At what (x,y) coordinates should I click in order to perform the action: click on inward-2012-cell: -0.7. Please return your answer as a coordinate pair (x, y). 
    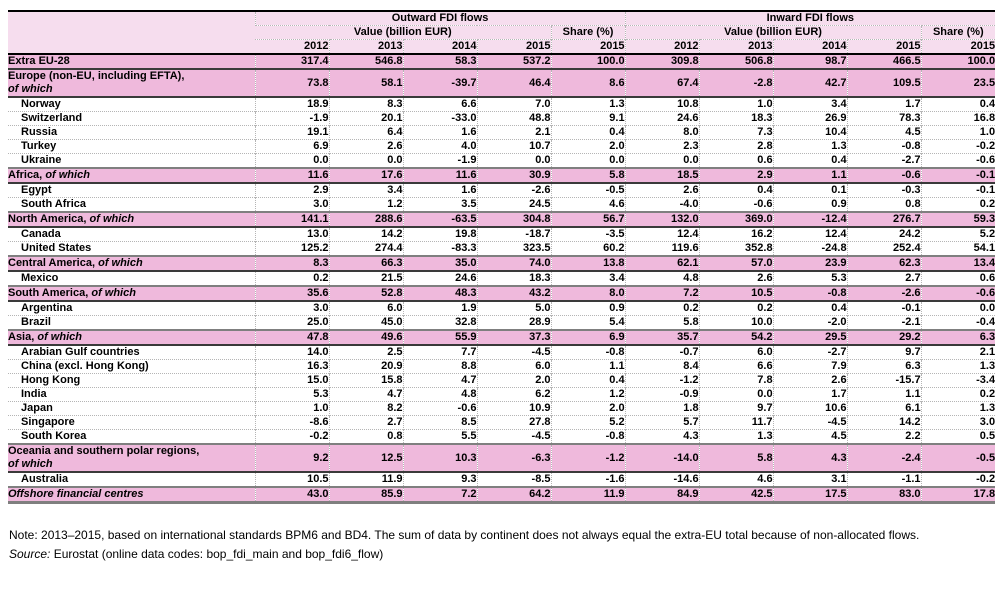
    Looking at the image, I should click on (662, 352).